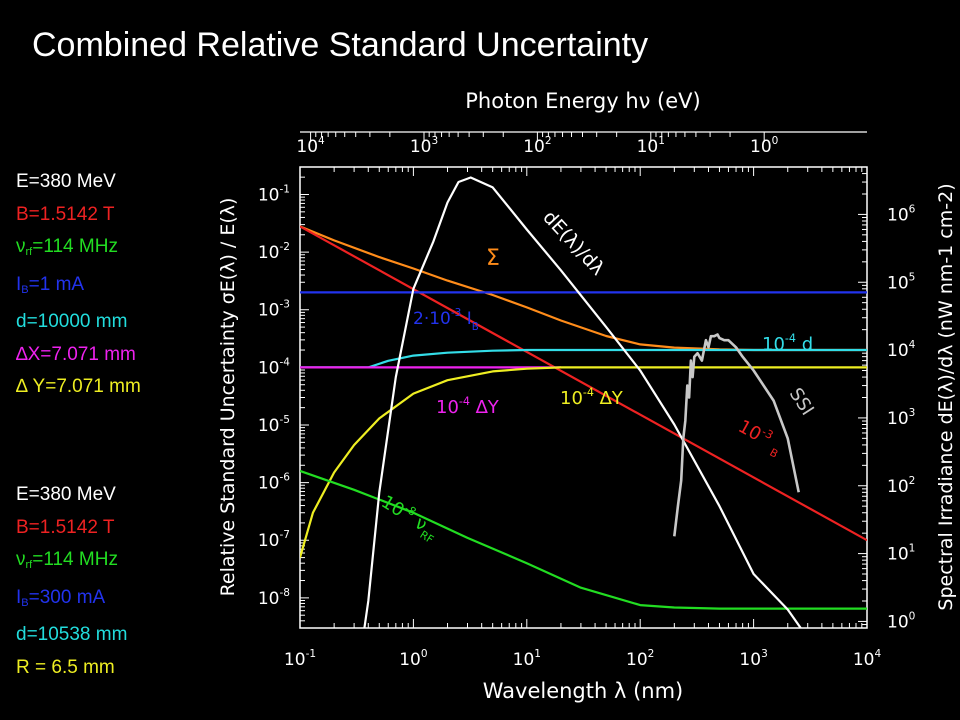 The height and width of the screenshot is (720, 960). What do you see at coordinates (760, 437) in the screenshot?
I see `magnetic-field-label: 10-3 B` at bounding box center [760, 437].